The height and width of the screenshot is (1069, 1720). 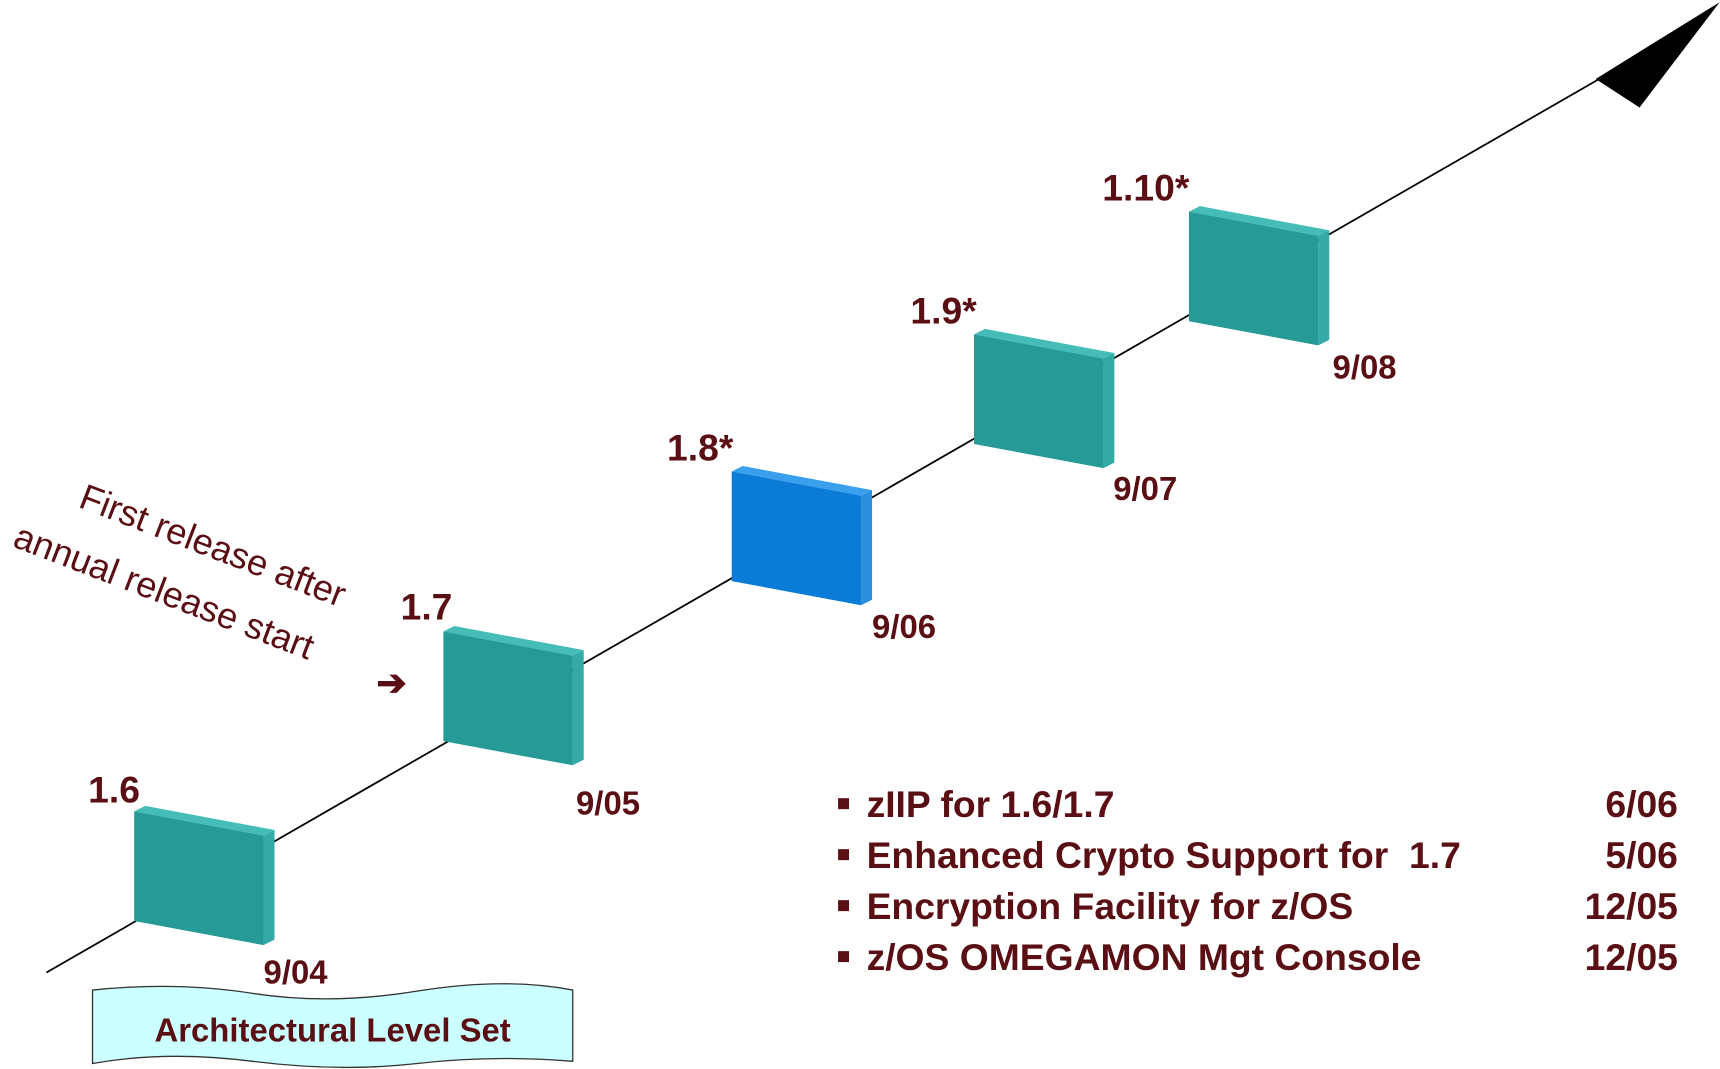 I want to click on footer-box, so click(x=332, y=1026).